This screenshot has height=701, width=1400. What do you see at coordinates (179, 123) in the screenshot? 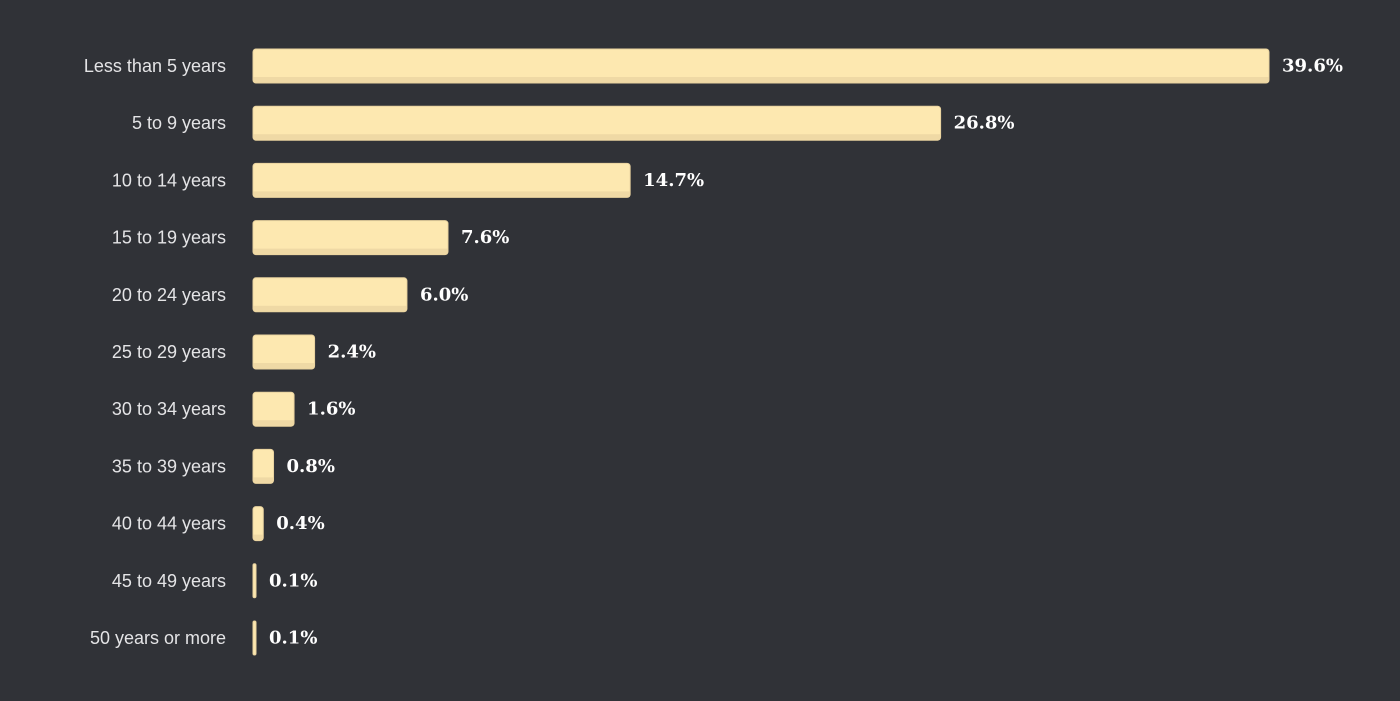
I see `category-label: 5 to 9 years` at bounding box center [179, 123].